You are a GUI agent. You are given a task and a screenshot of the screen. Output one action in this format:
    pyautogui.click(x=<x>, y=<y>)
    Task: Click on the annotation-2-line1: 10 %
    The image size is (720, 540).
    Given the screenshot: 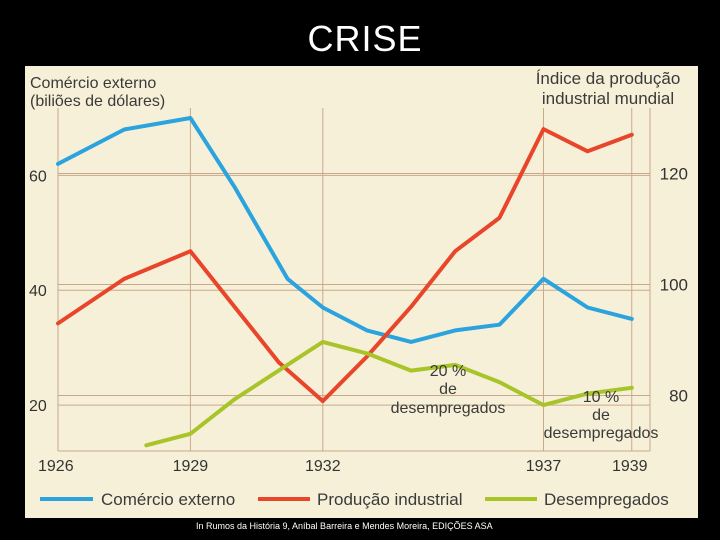 What is the action you would take?
    pyautogui.click(x=601, y=397)
    